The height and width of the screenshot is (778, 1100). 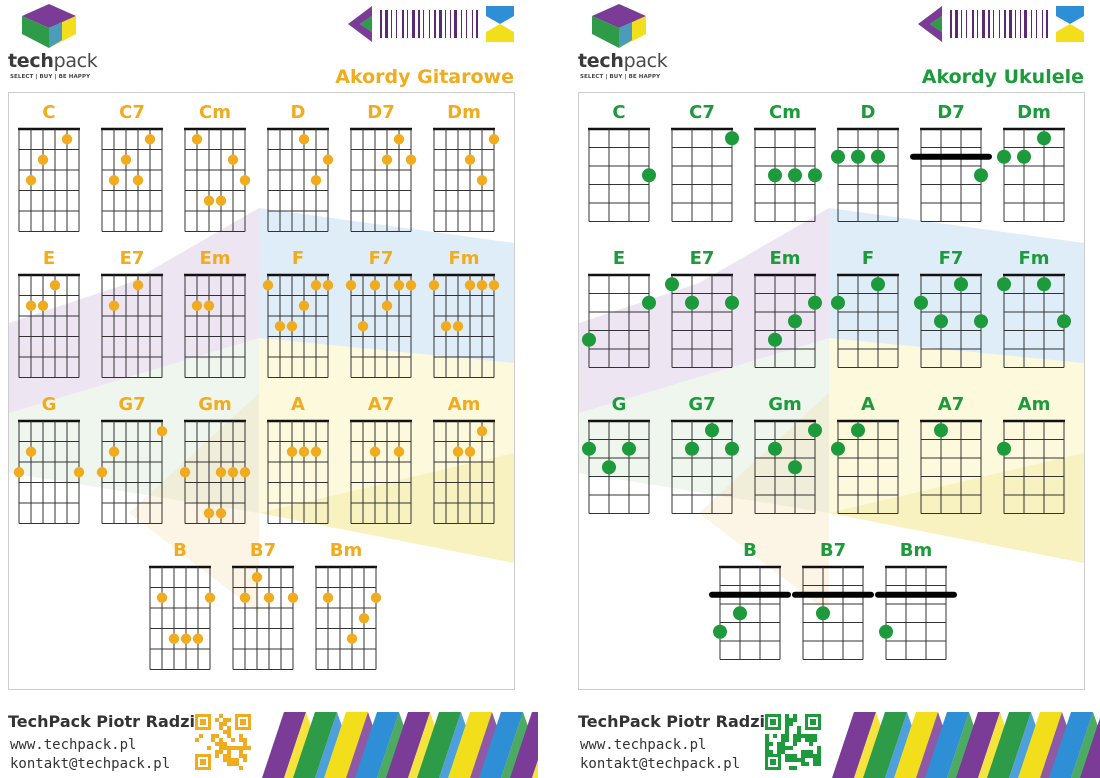 I want to click on chord-name: Dm, so click(x=1034, y=112).